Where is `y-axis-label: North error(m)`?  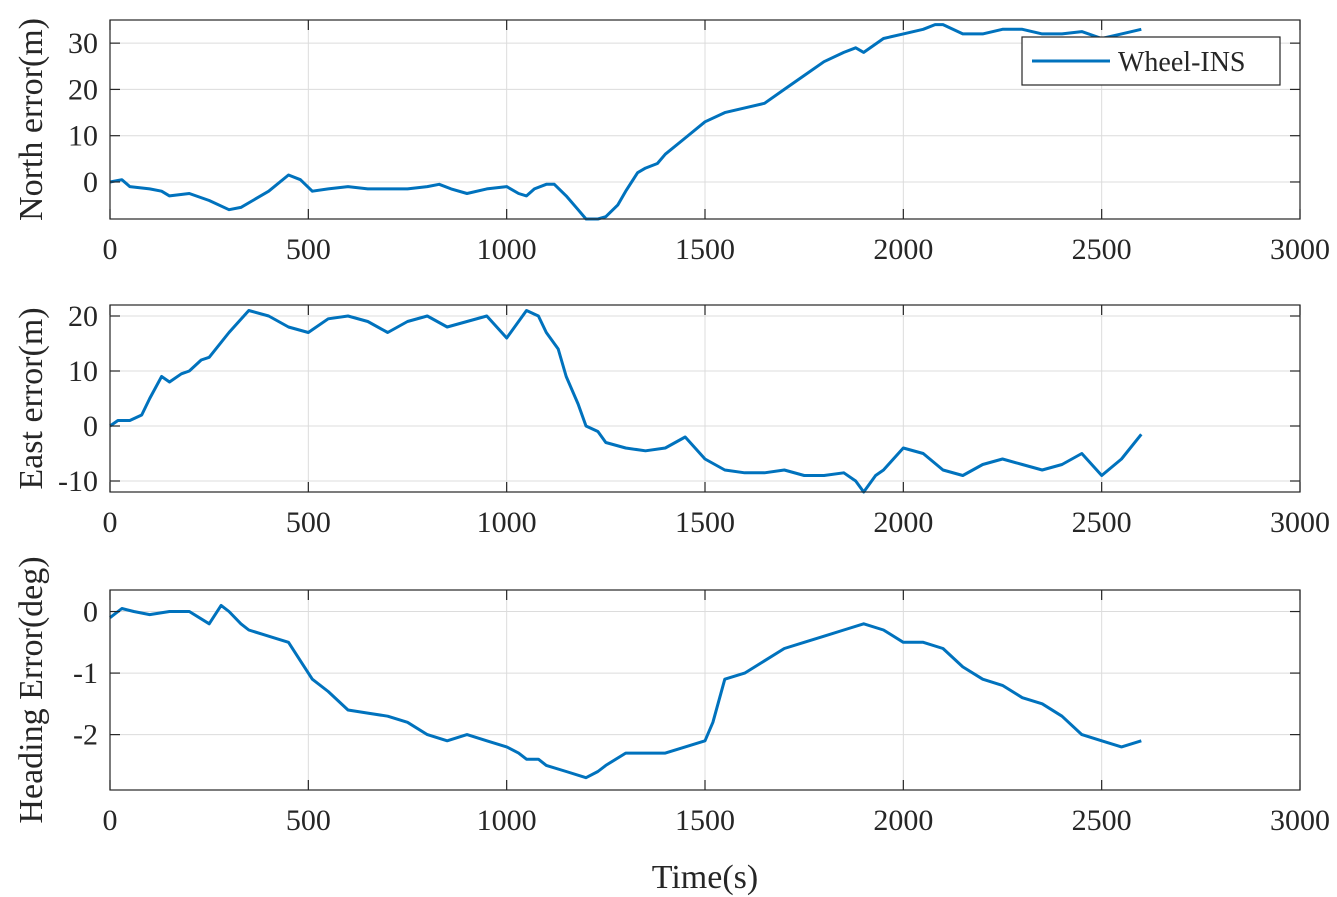 y-axis-label: North error(m) is located at coordinates (31, 119).